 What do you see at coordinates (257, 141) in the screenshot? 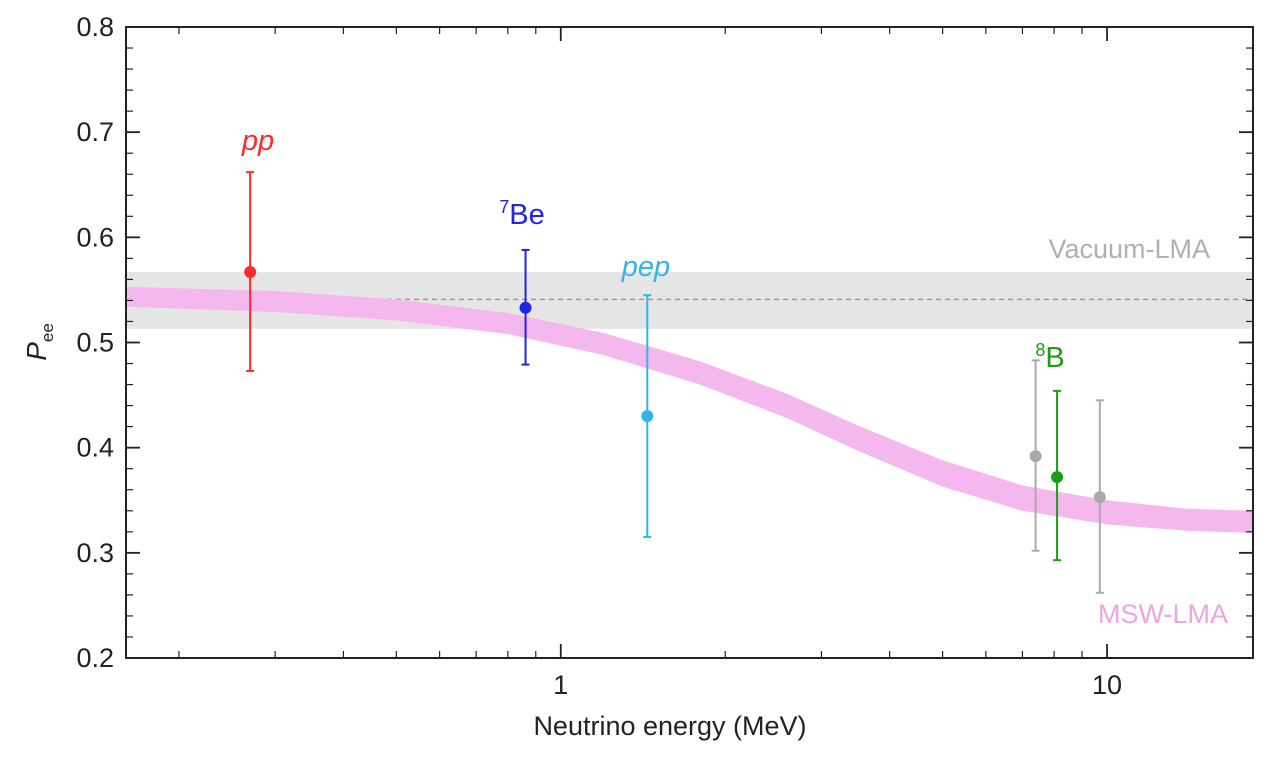
I see `pp-label: pp` at bounding box center [257, 141].